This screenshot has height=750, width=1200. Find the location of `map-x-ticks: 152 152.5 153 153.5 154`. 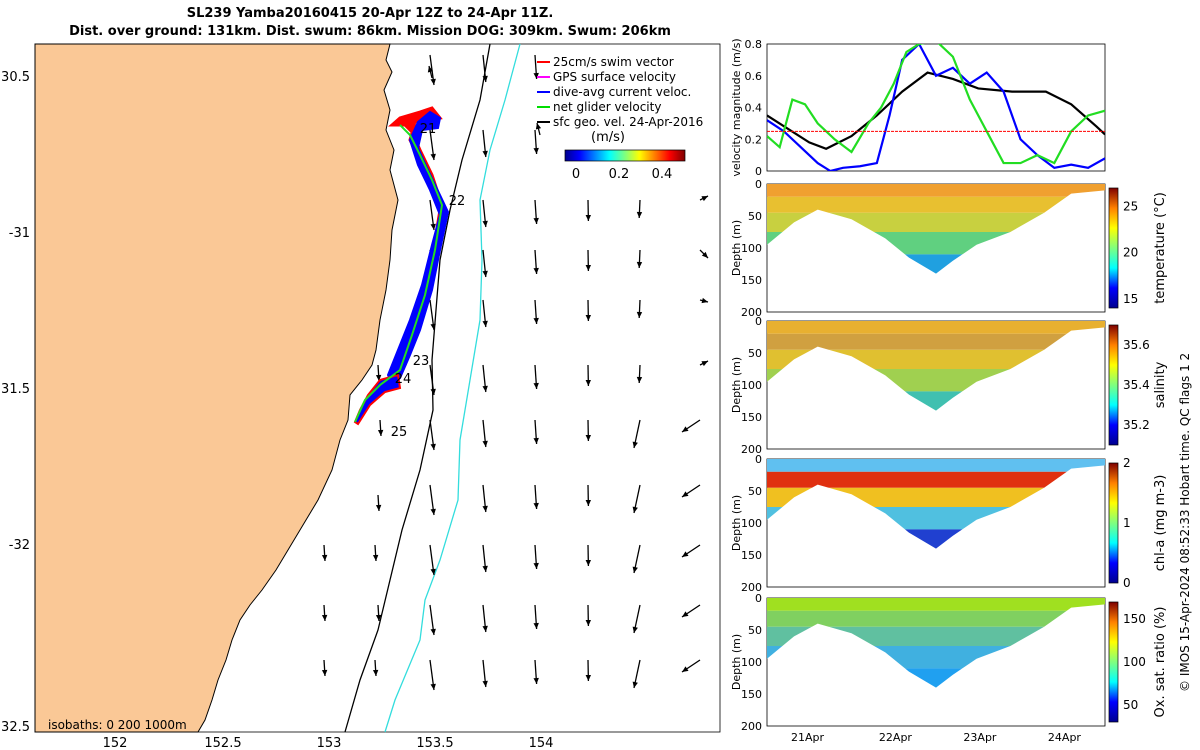

map-x-ticks: 152 152.5 153 153.5 154 is located at coordinates (328, 743).